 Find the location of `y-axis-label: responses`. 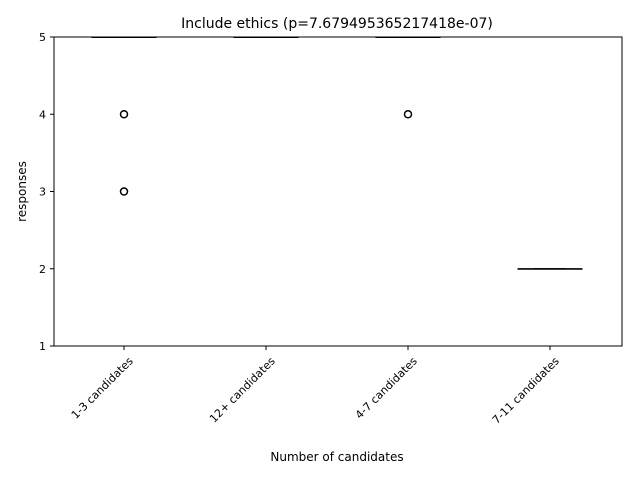

y-axis-label: responses is located at coordinates (22, 191).